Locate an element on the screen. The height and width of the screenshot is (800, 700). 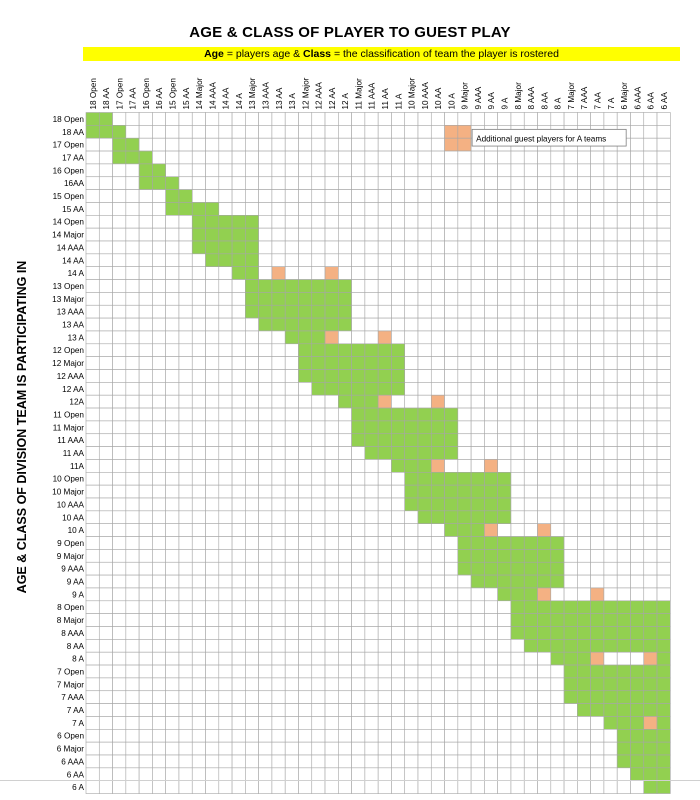
column-label: 11 AAA is located at coordinates (372, 95).